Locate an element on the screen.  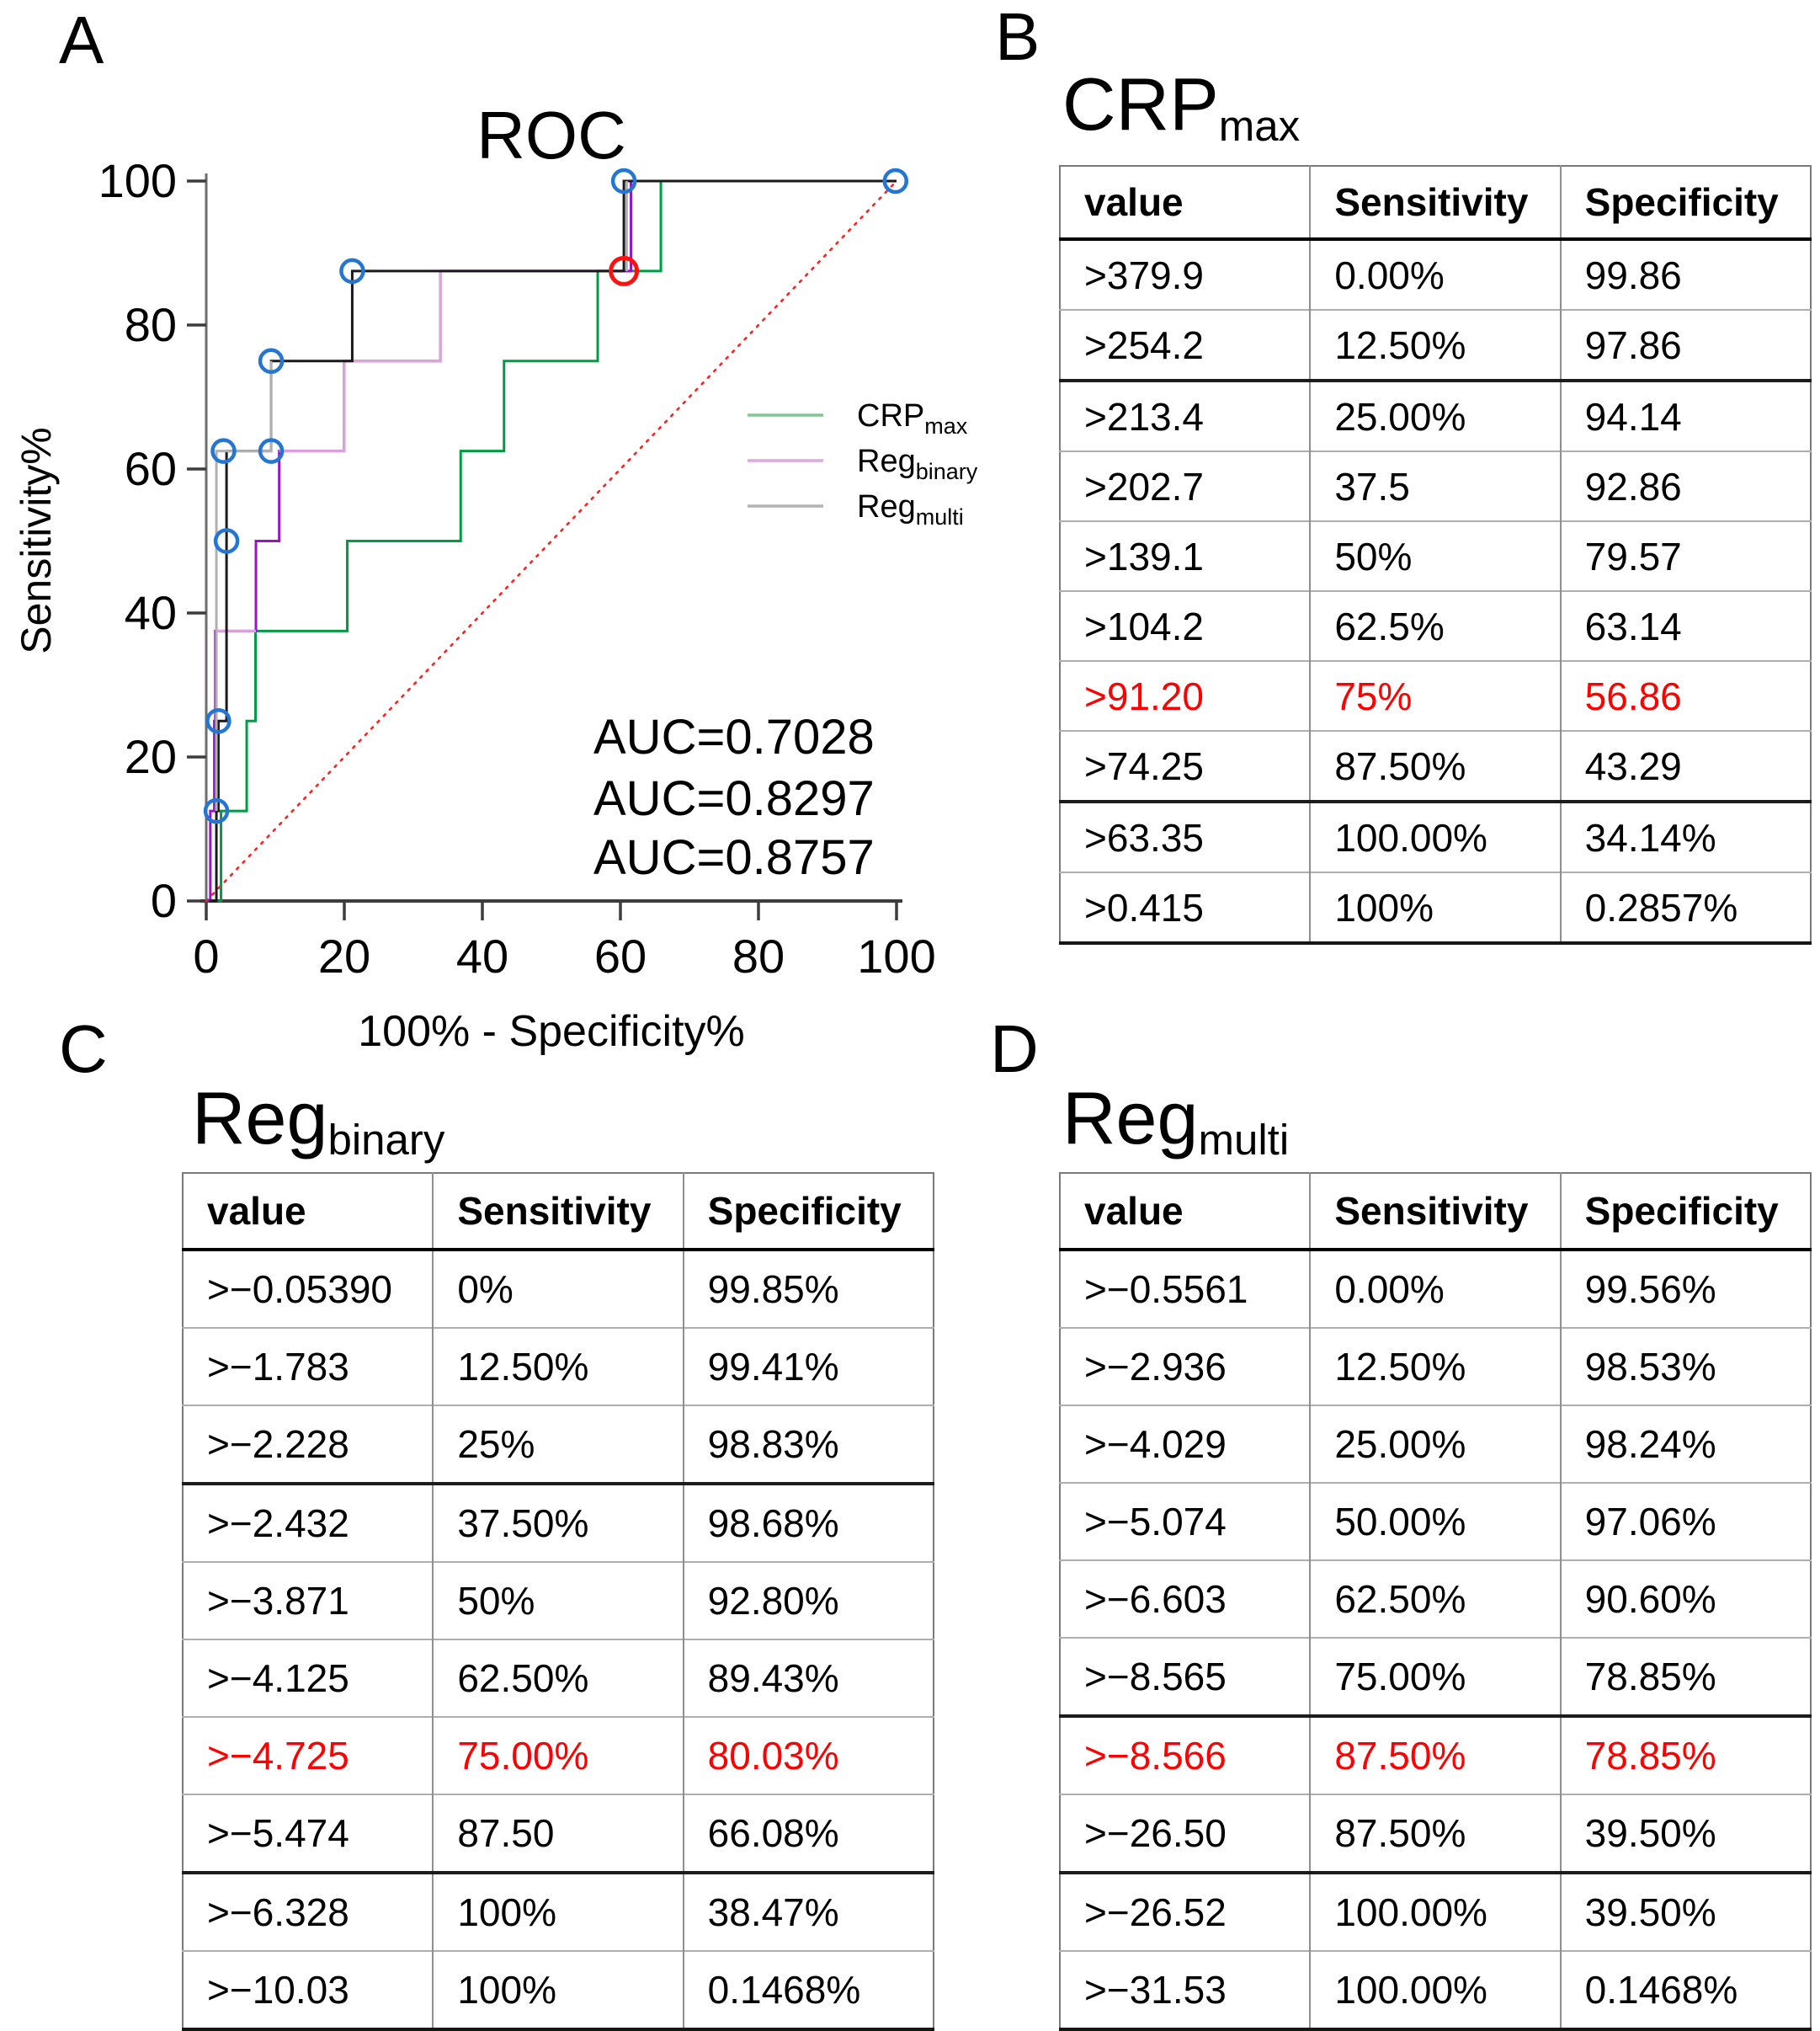
auc-value-reg-binary: AUC=0.8297 is located at coordinates (734, 798).